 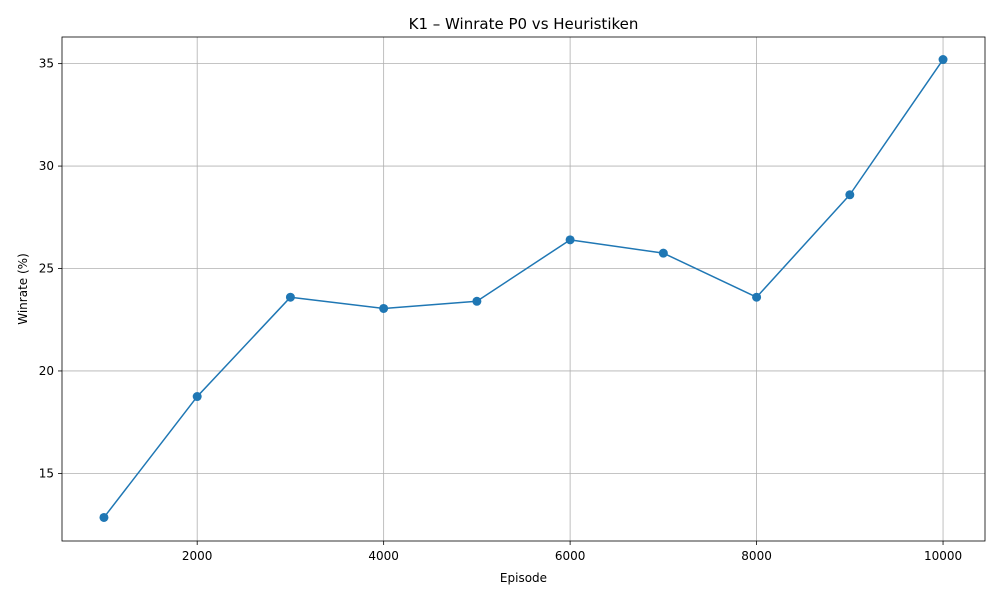 I want to click on y-axis: 15 20 25 30 35, so click(x=50, y=268).